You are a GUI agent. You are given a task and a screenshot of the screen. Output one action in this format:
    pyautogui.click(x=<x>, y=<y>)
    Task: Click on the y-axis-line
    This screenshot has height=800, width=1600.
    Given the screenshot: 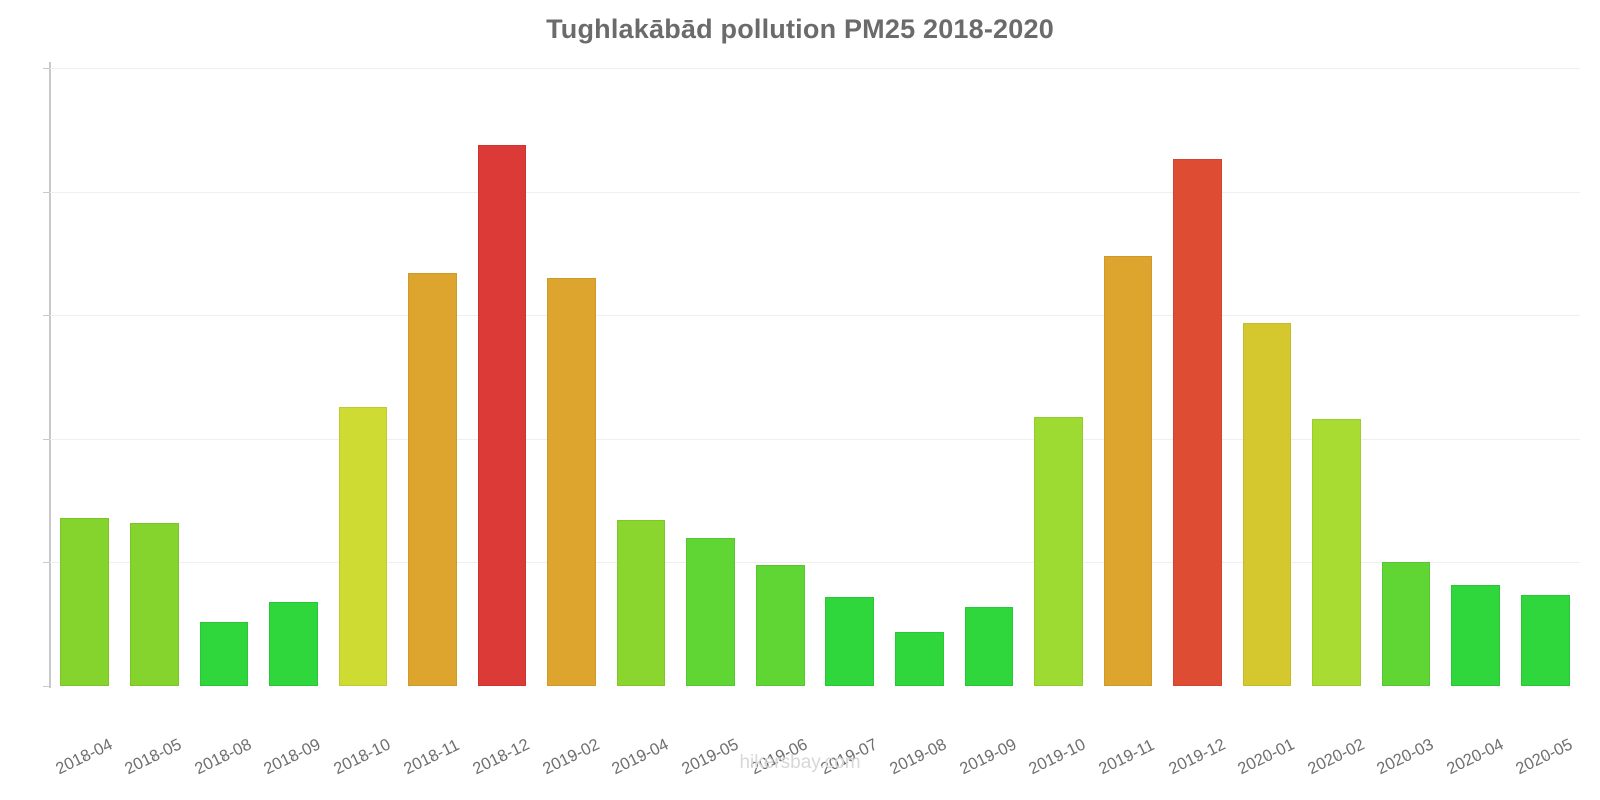 What is the action you would take?
    pyautogui.click(x=50, y=375)
    